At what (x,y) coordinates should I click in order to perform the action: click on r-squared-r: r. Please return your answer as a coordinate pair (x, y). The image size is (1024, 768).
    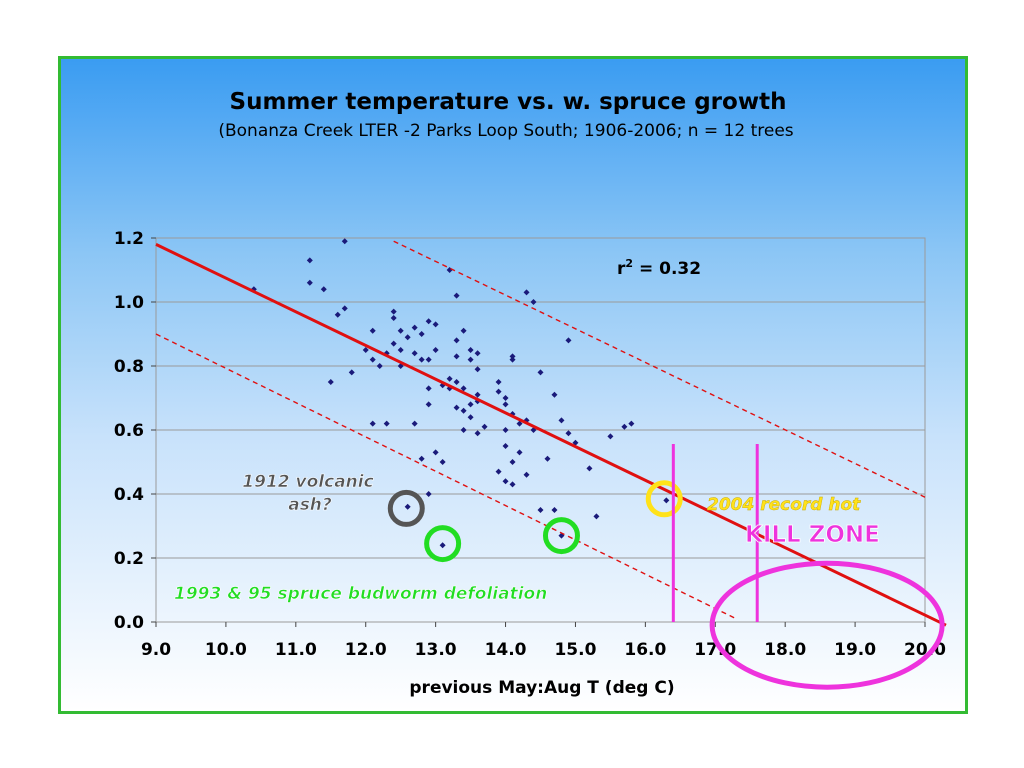
    Looking at the image, I should click on (621, 269).